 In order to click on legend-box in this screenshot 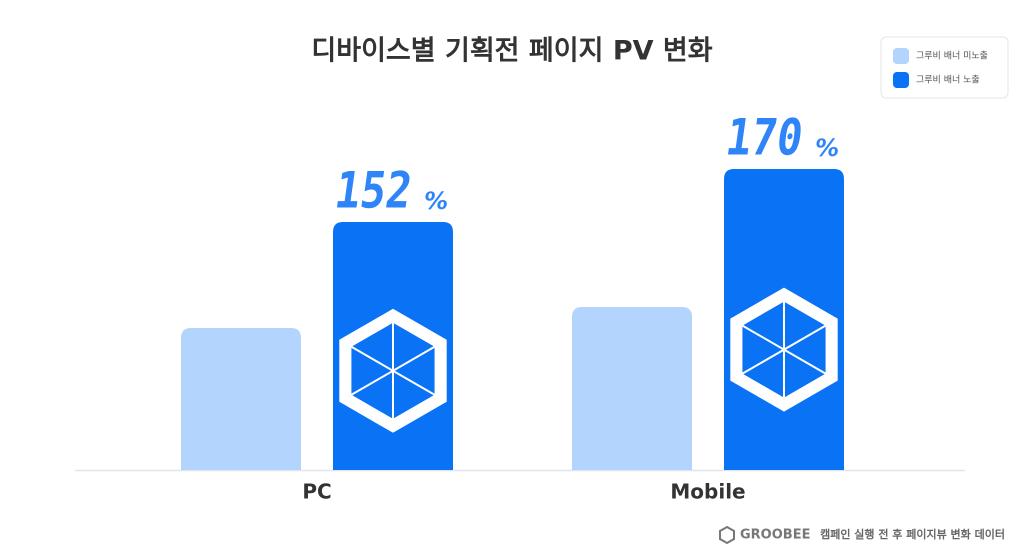, I will do `click(944, 67)`.